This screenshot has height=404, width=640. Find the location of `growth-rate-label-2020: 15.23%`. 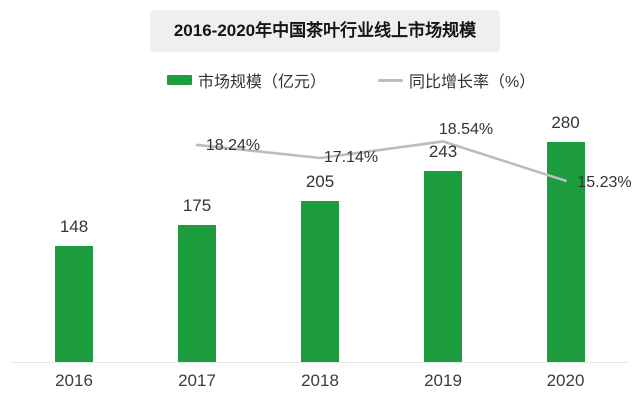

growth-rate-label-2020: 15.23% is located at coordinates (604, 182).